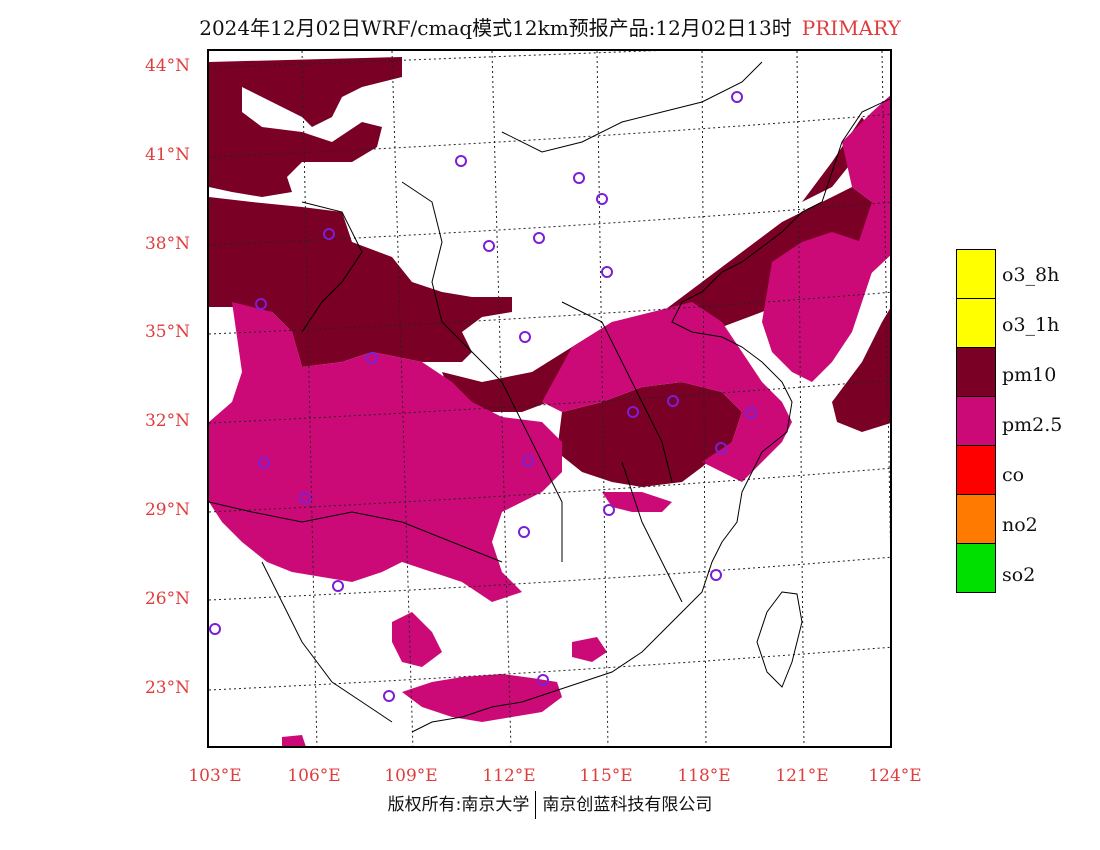 Image resolution: width=1100 pixels, height=850 pixels. What do you see at coordinates (976, 273) in the screenshot?
I see `legend-swatch-o3-8h` at bounding box center [976, 273].